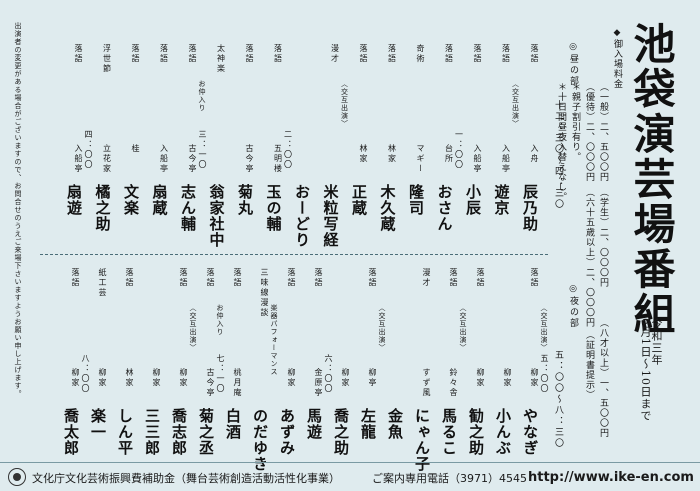  I want to click on performer-name: 馬遊, so click(314, 424).